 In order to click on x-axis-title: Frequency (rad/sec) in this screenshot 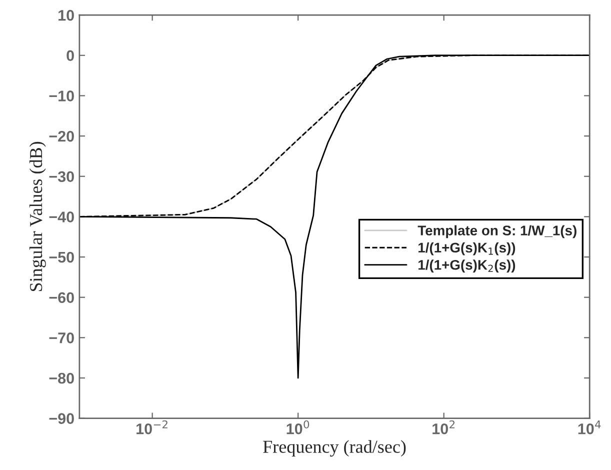, I will do `click(334, 448)`.